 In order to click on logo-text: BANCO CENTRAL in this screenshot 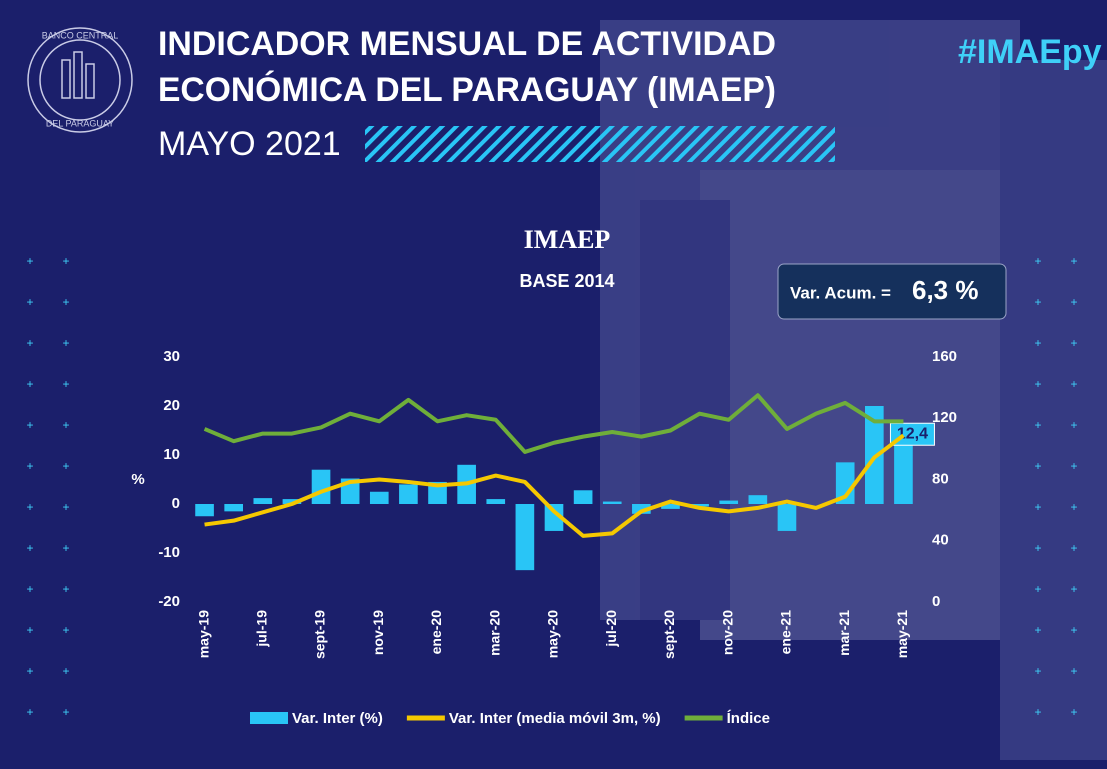, I will do `click(80, 35)`.